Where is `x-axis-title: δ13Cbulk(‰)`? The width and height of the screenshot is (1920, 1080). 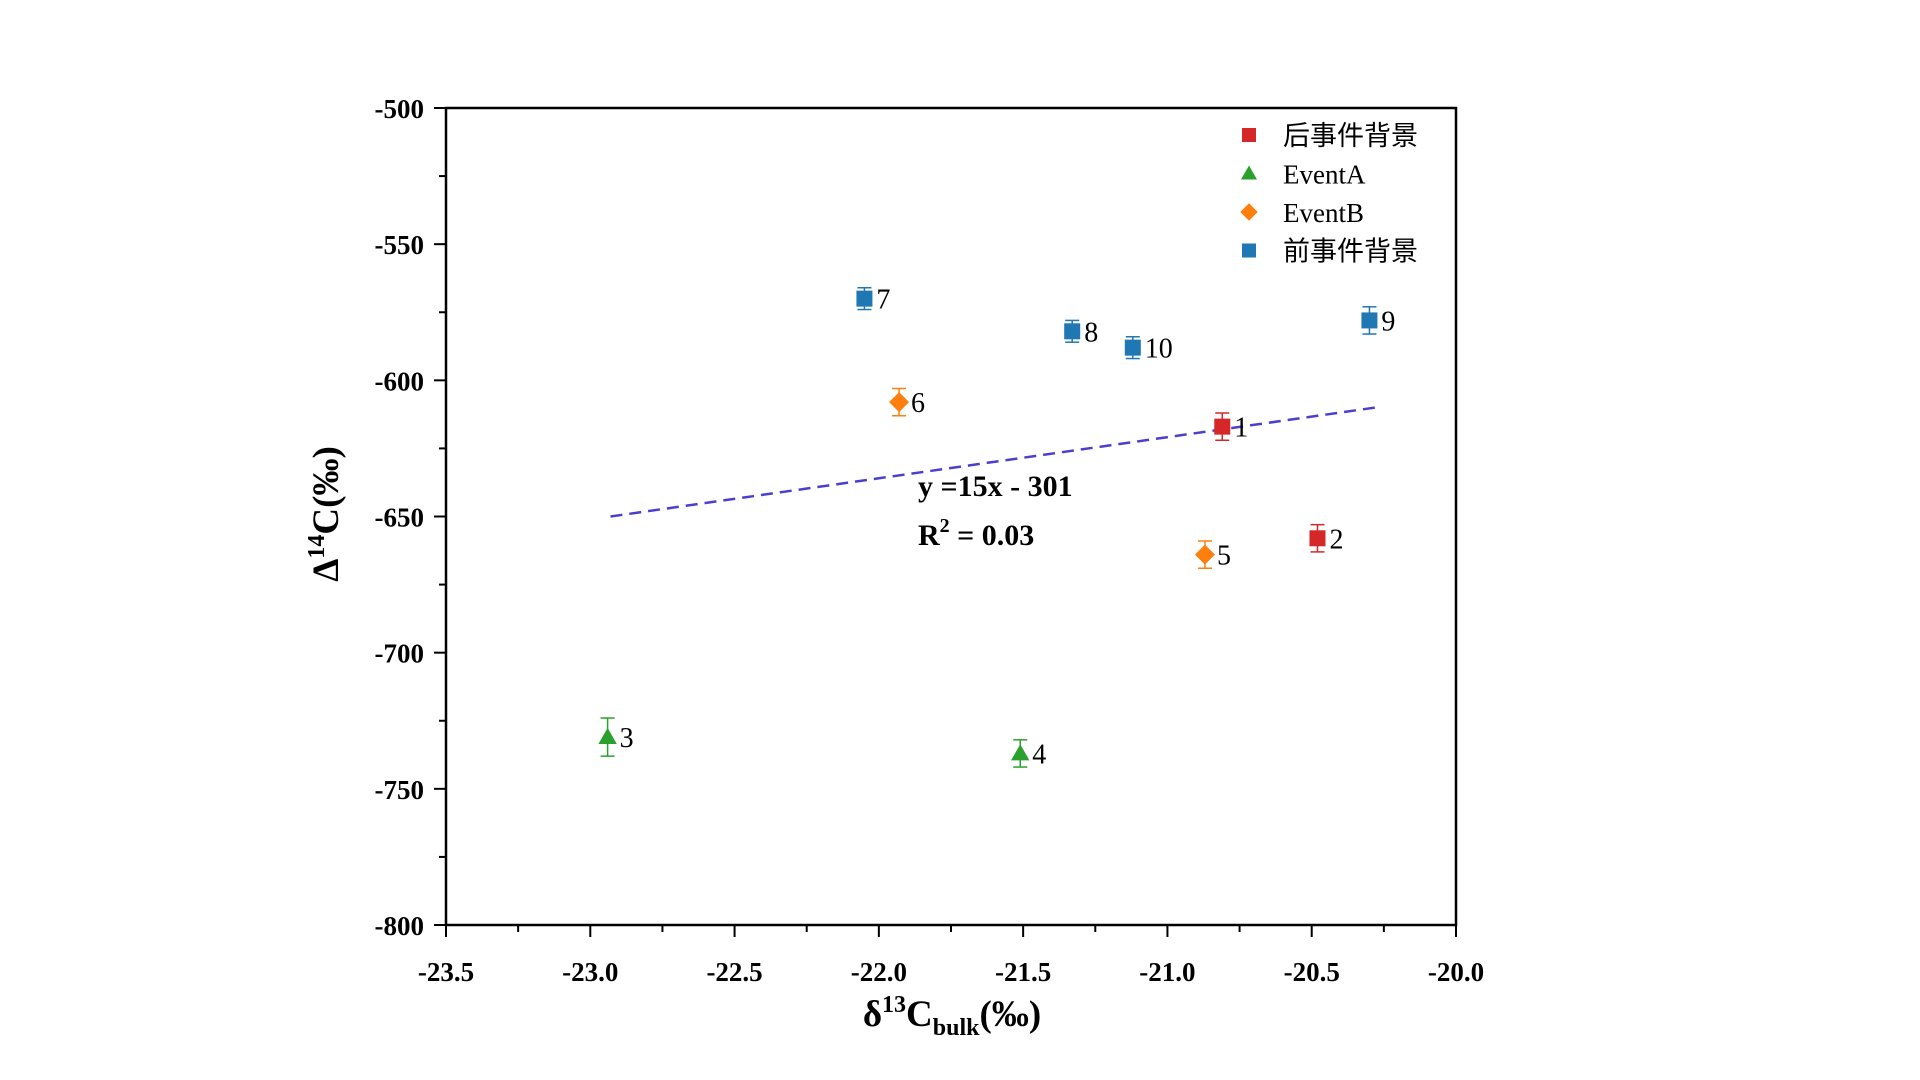
x-axis-title: δ13Cbulk(‰) is located at coordinates (952, 1016).